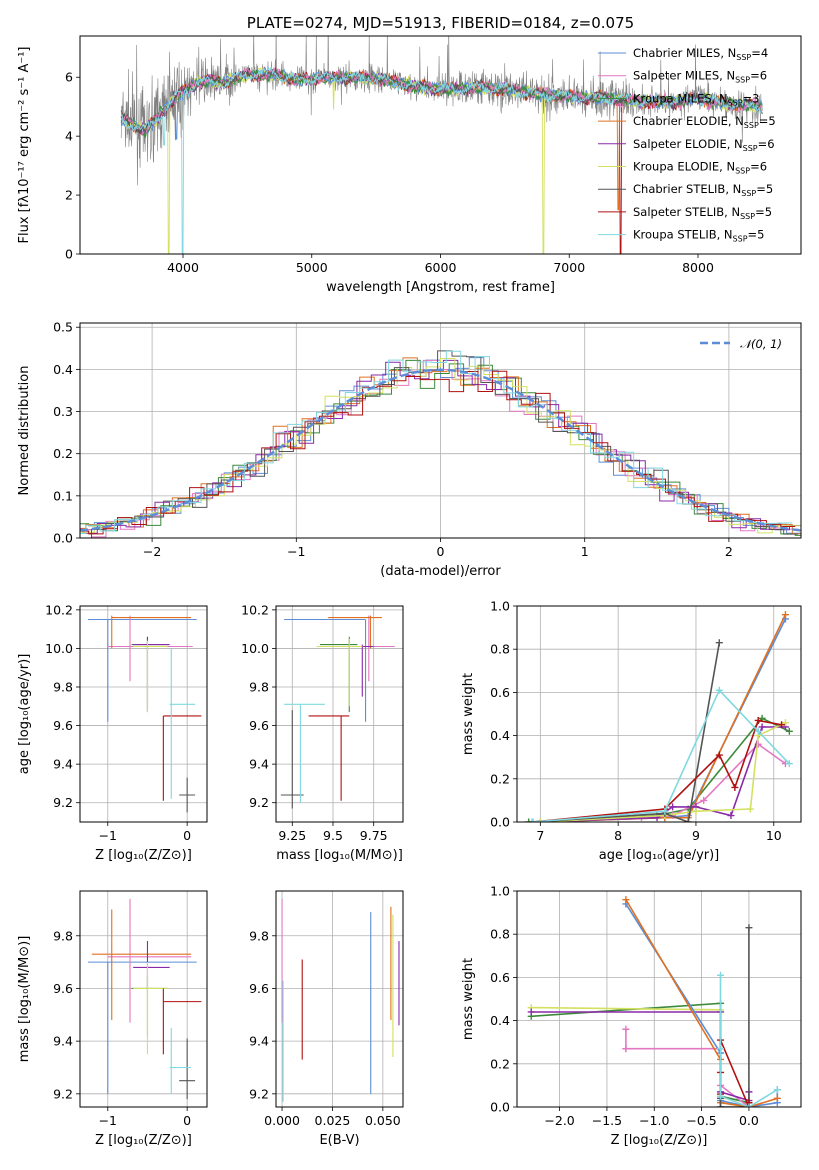 The height and width of the screenshot is (1170, 819). Describe the element at coordinates (339, 855) in the screenshot. I see `x-axis-label: mass [log₁₀(M/M⊙)]` at that location.